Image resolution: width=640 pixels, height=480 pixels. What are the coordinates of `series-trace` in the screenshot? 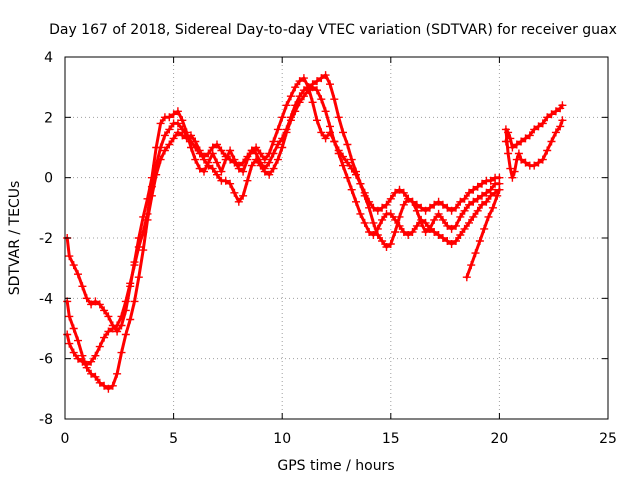 It's located at (534, 126).